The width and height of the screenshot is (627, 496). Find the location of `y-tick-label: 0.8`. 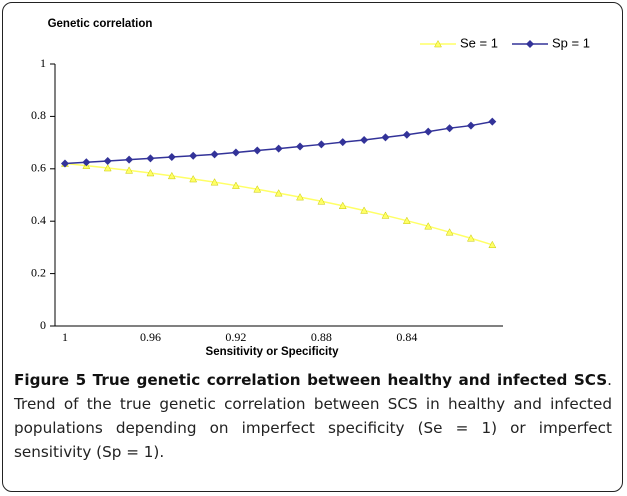

y-tick-label: 0.8 is located at coordinates (38, 115).